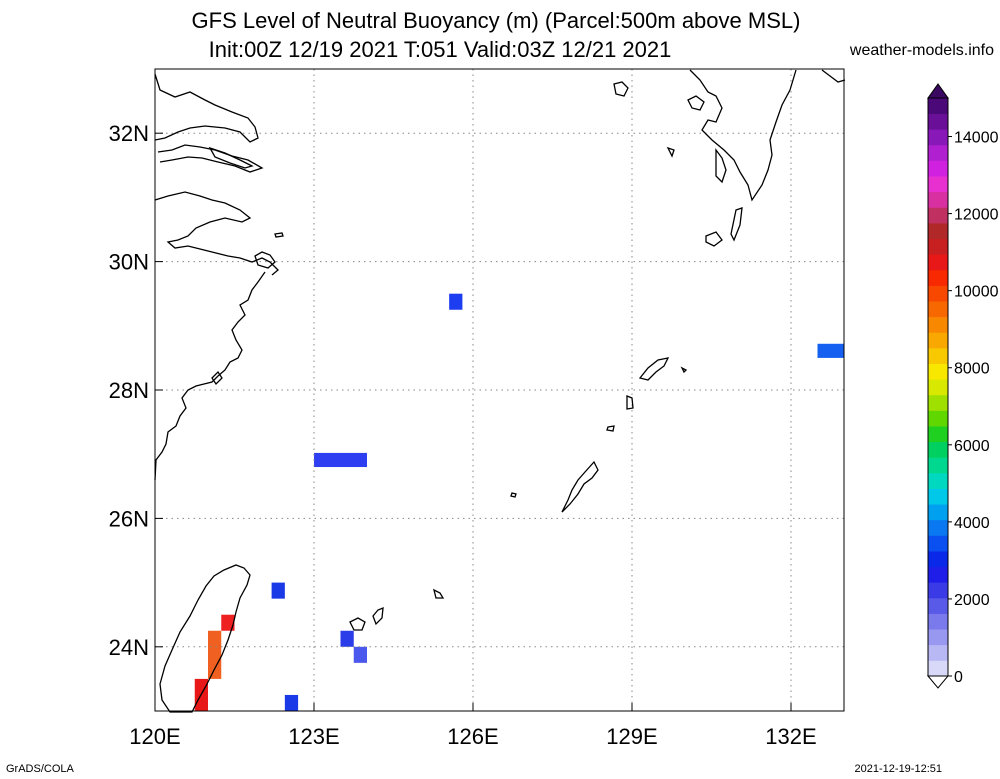  What do you see at coordinates (972, 523) in the screenshot?
I see `colorbar-label: 4000` at bounding box center [972, 523].